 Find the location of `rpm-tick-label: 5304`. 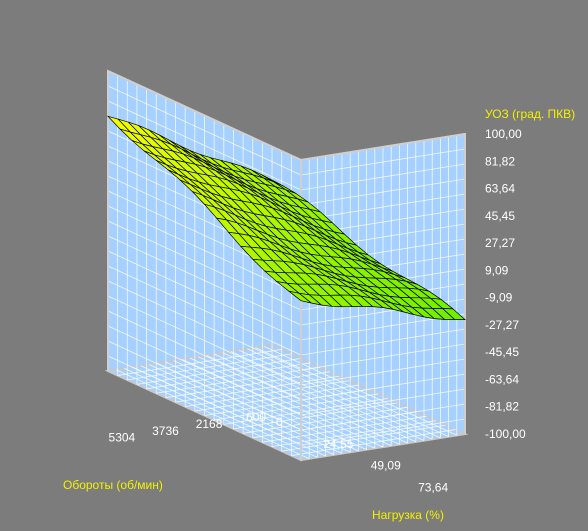

rpm-tick-label: 5304 is located at coordinates (122, 438).